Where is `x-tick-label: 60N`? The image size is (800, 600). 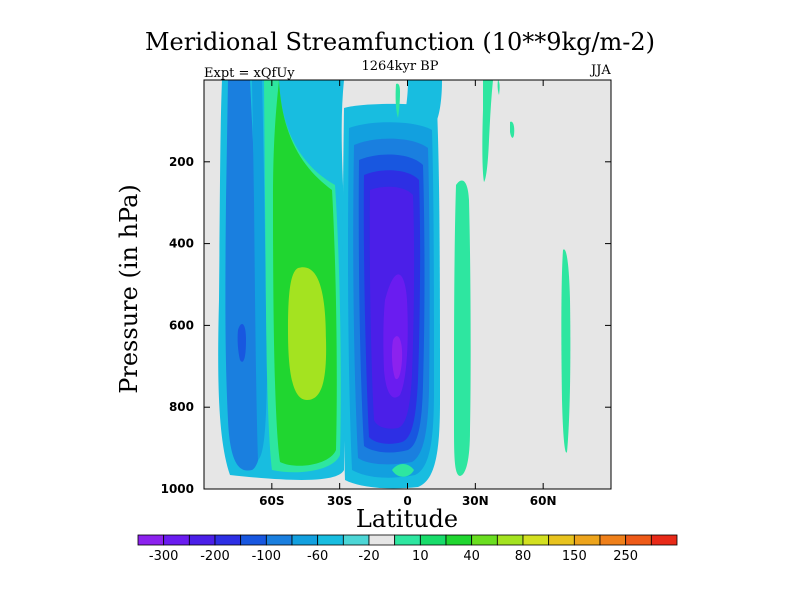
x-tick-label: 60N is located at coordinates (543, 501).